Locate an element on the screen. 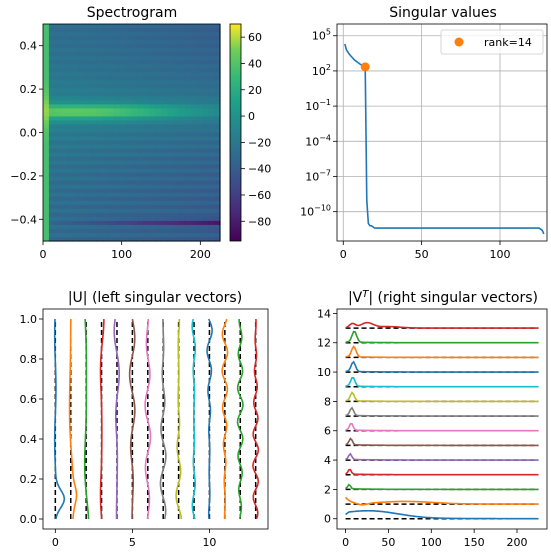  right-vectors-y-tick-label: 0 is located at coordinates (327, 519).